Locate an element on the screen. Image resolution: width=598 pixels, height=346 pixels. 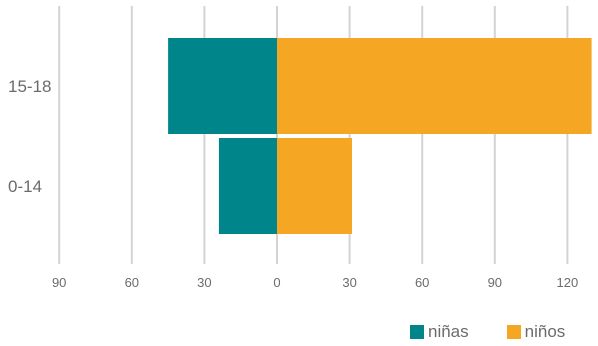
category-label-0-14: 0-14 is located at coordinates (25, 186).